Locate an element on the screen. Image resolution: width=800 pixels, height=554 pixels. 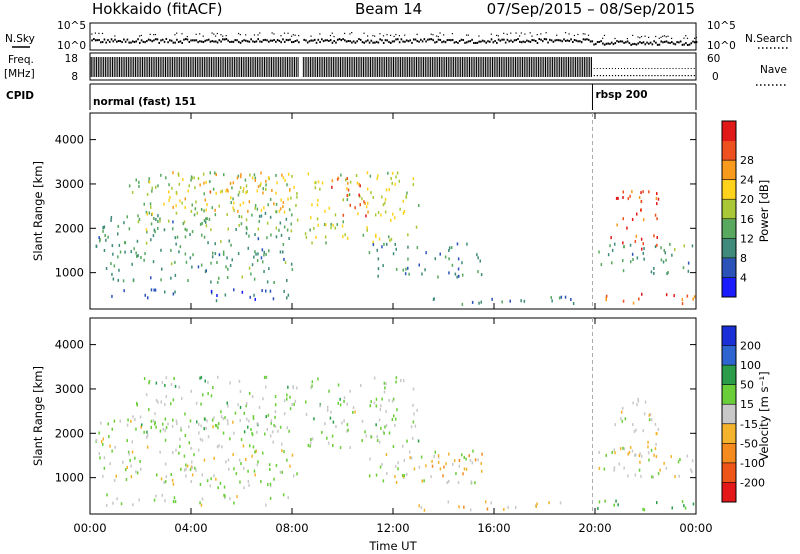
velocity-colorbar-label: Velocity [m s⁻¹] is located at coordinates (764, 415).